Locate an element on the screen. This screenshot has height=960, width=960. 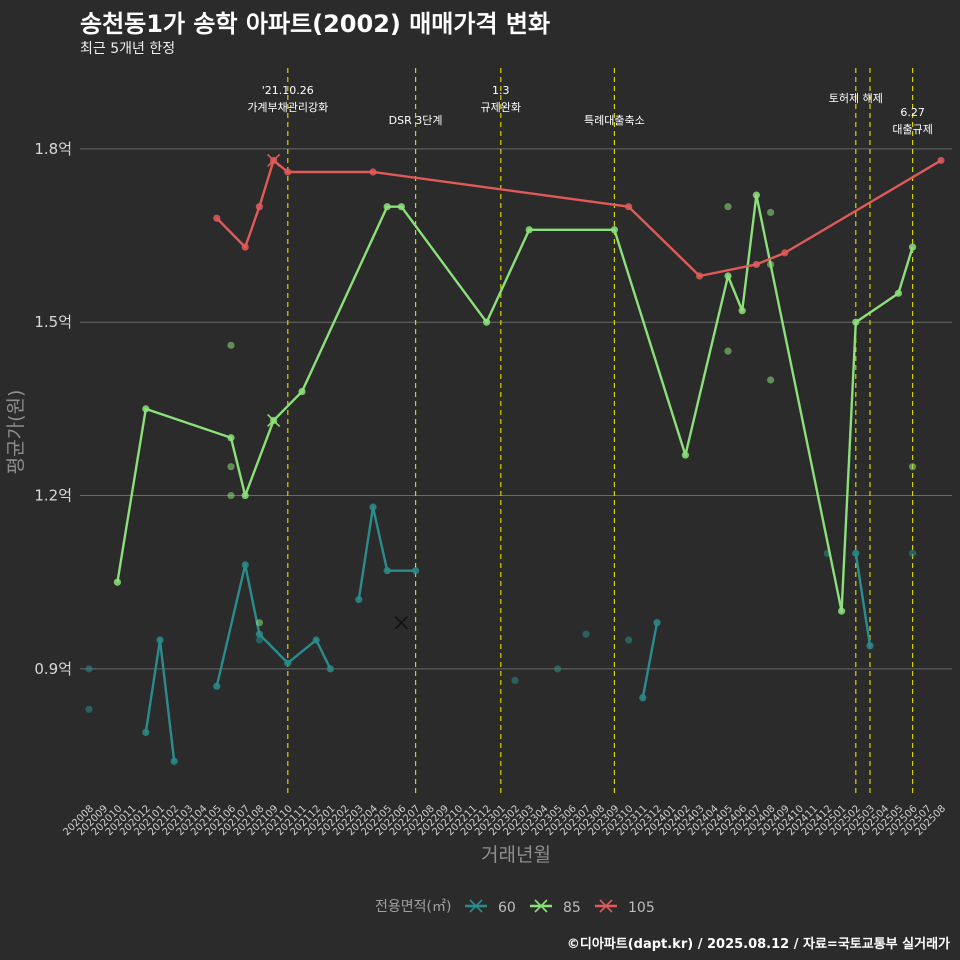
y-tick-label: 1.8억 is located at coordinates (53, 149).